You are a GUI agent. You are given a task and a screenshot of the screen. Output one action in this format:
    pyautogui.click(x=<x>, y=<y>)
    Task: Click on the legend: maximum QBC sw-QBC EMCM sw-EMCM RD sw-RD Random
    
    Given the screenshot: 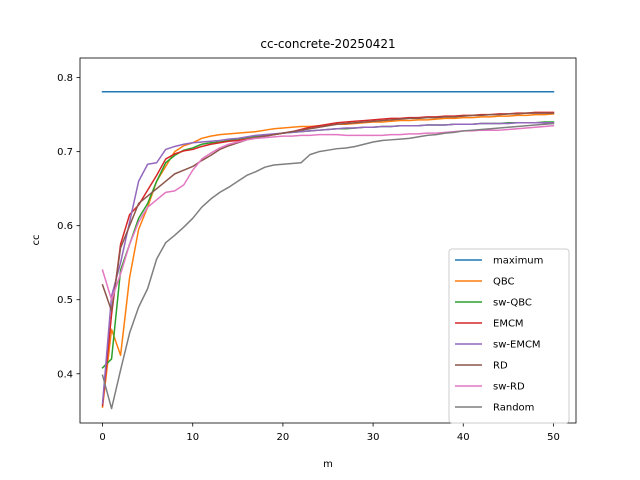 What is the action you would take?
    pyautogui.click(x=509, y=336)
    